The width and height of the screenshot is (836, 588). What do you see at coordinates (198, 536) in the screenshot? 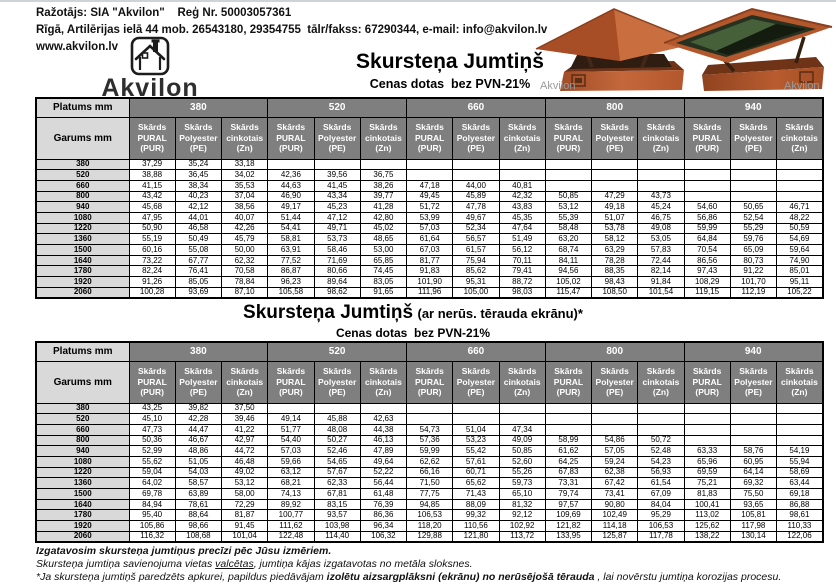
I see `price-cell: 108,68` at bounding box center [198, 536].